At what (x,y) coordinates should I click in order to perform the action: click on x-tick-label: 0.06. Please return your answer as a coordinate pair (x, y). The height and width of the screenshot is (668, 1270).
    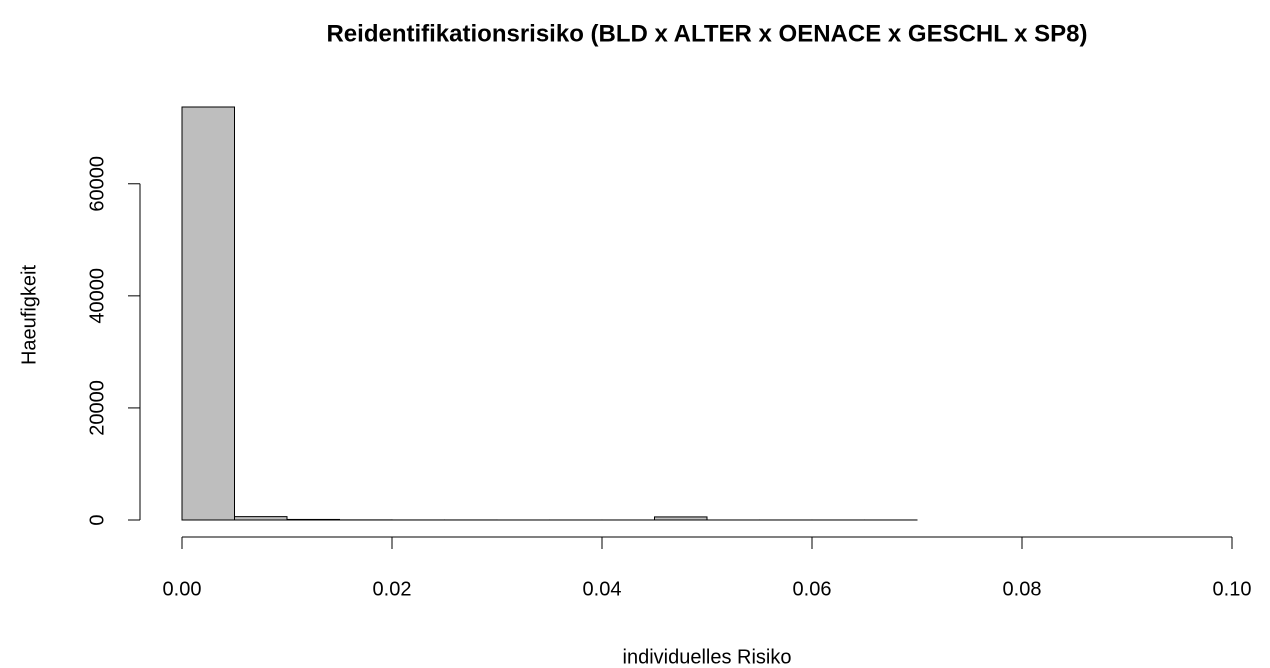
    Looking at the image, I should click on (812, 589).